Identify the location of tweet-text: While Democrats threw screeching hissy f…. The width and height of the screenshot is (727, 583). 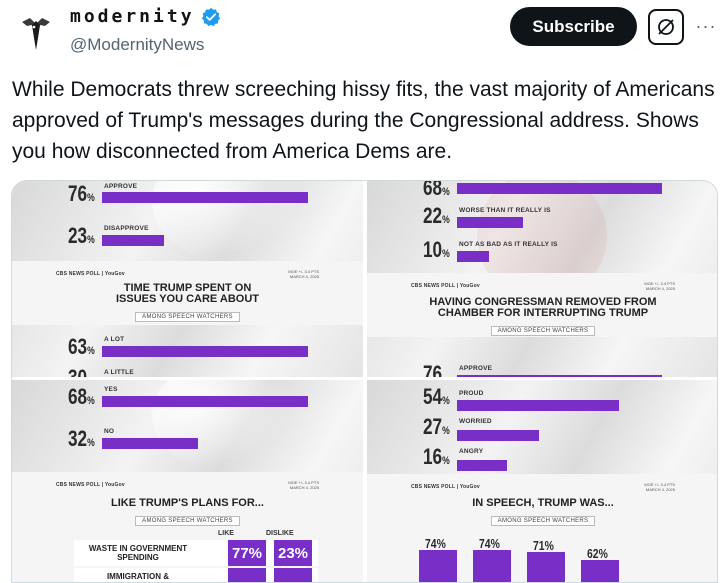
(363, 120).